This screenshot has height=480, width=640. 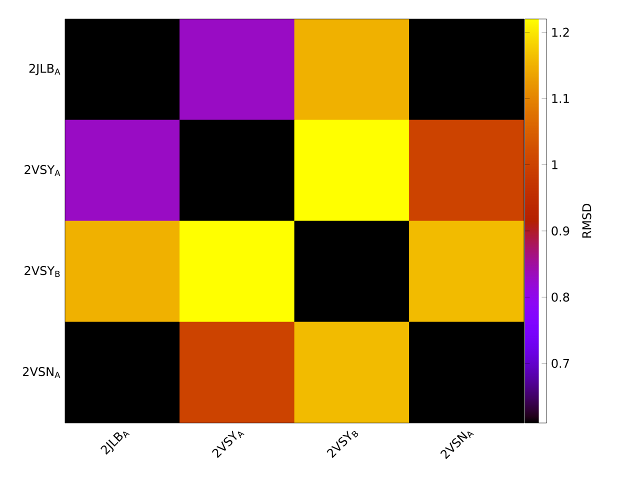 I want to click on y-tick-label: 2VSY$_{B}$, so click(x=42, y=271).